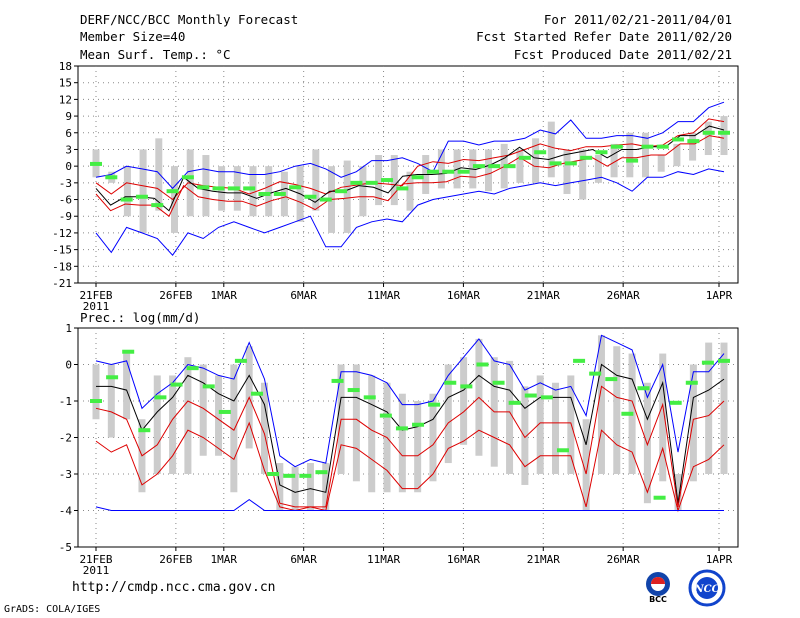  What do you see at coordinates (68, 328) in the screenshot?
I see `prec-y-tick-label: 1` at bounding box center [68, 328].